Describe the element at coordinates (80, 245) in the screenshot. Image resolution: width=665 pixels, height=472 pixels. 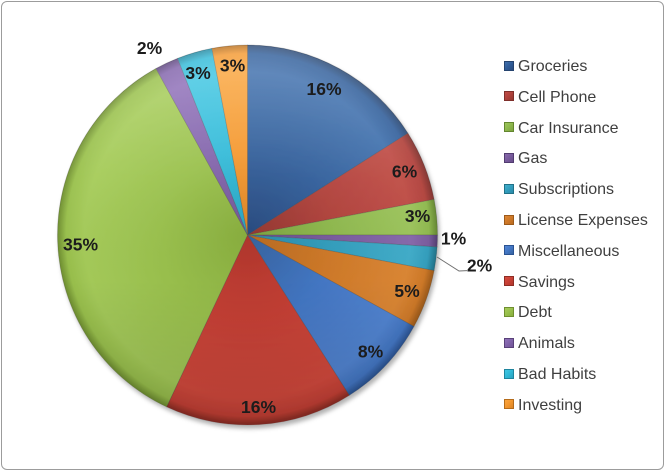
I see `svg-text: 35%` at that location.